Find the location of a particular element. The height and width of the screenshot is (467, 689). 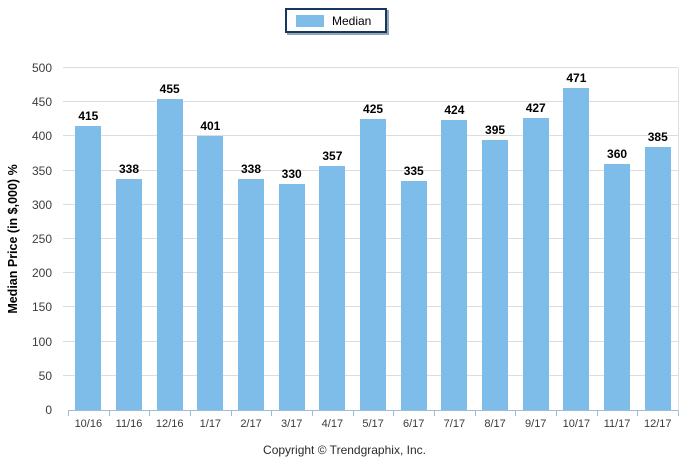

bar-slot-1/17: 401 is located at coordinates (210, 239).